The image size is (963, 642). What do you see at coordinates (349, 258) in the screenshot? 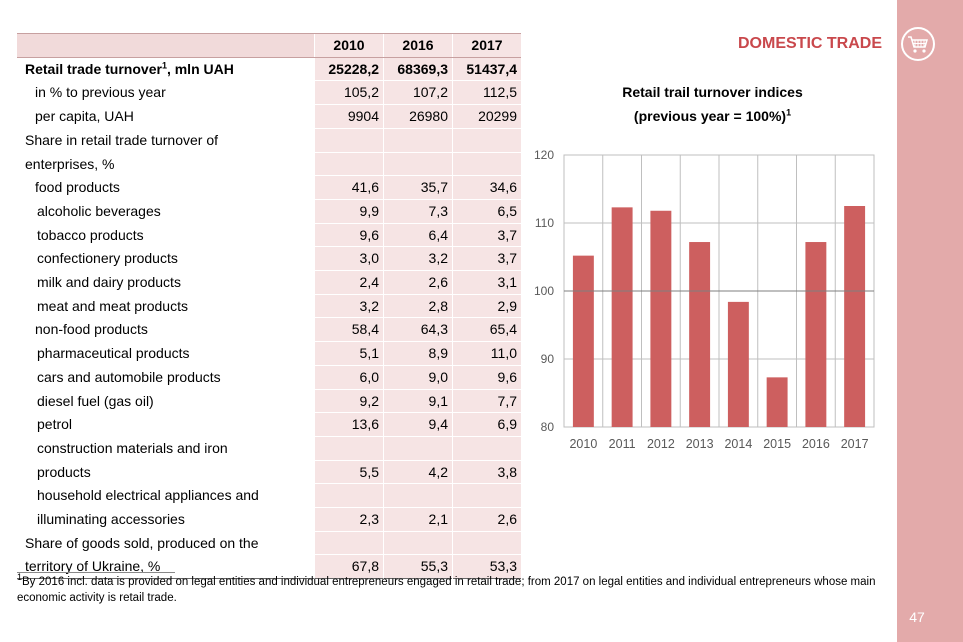
I see `table-cell: 3,0` at bounding box center [349, 258].